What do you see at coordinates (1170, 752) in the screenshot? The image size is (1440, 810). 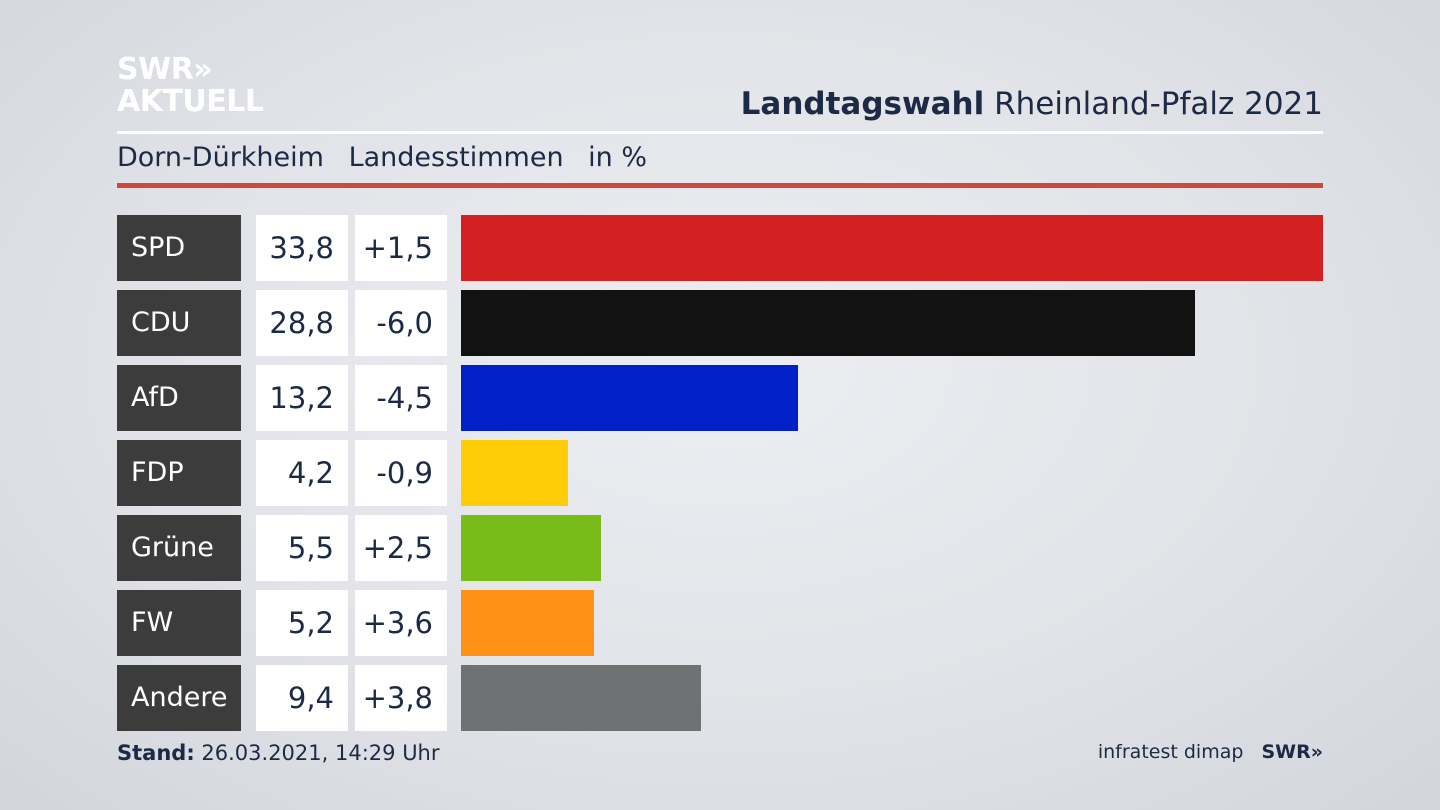 I see `source-label: infratest dimap` at bounding box center [1170, 752].